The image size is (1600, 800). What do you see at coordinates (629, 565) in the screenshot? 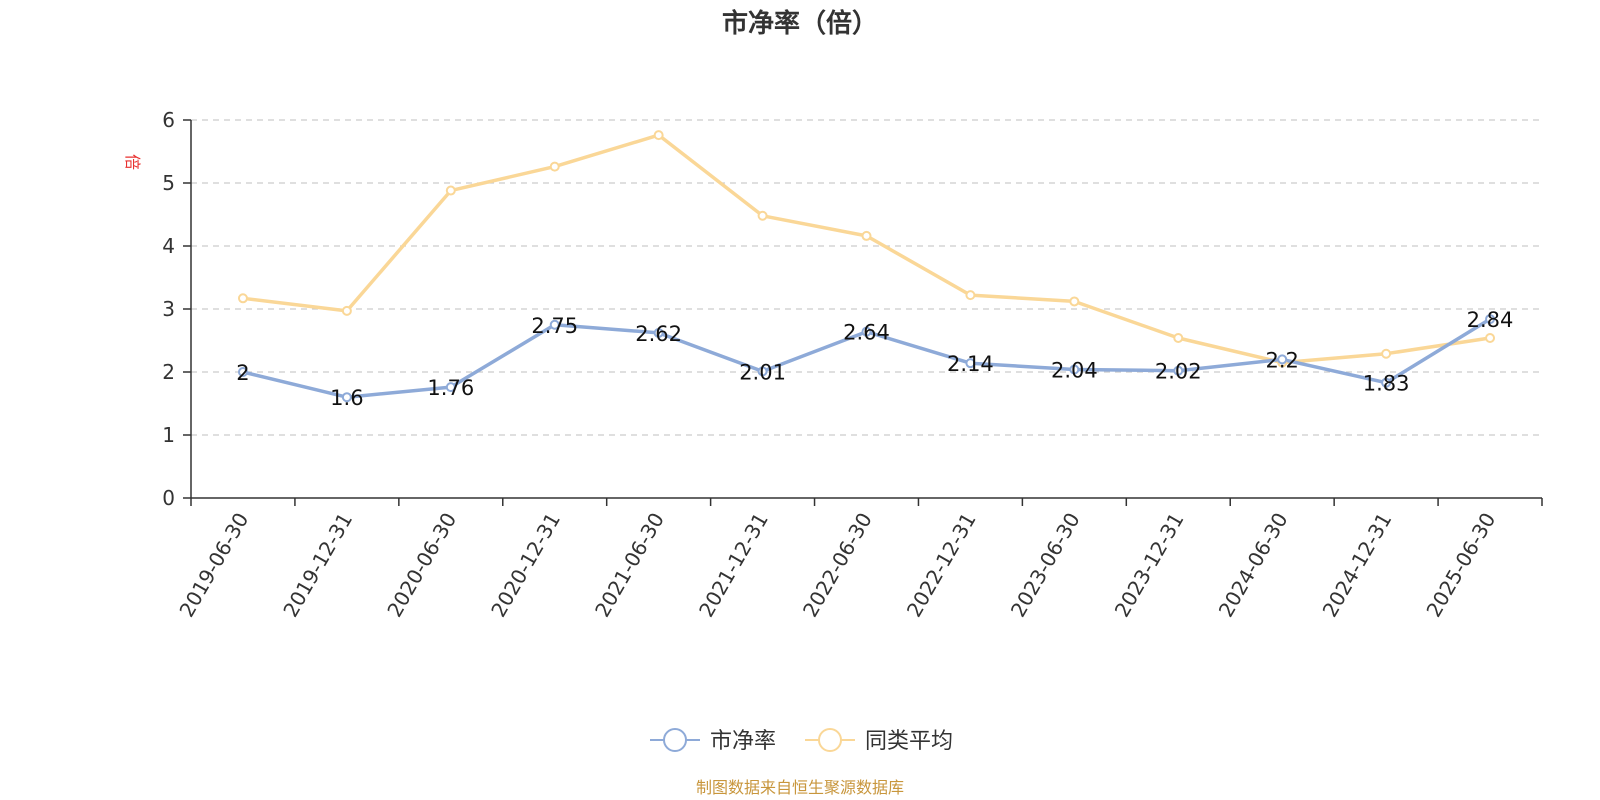
I see `x-tick-label: 2021-06-30` at bounding box center [629, 565].